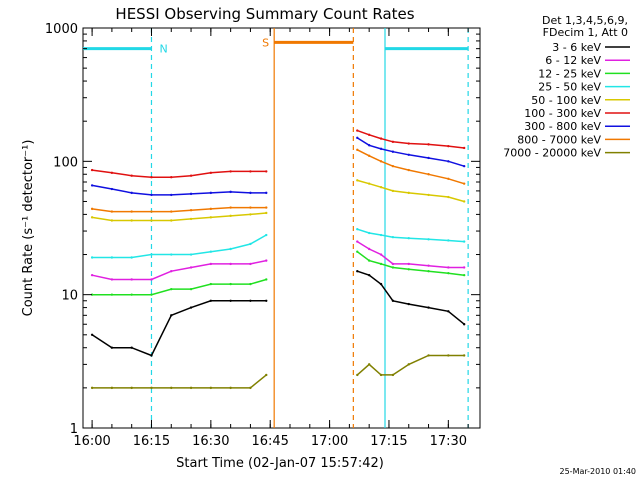 This screenshot has height=480, width=640. What do you see at coordinates (573, 60) in the screenshot?
I see `legend-entry-label: 6 - 12 keV` at bounding box center [573, 60].